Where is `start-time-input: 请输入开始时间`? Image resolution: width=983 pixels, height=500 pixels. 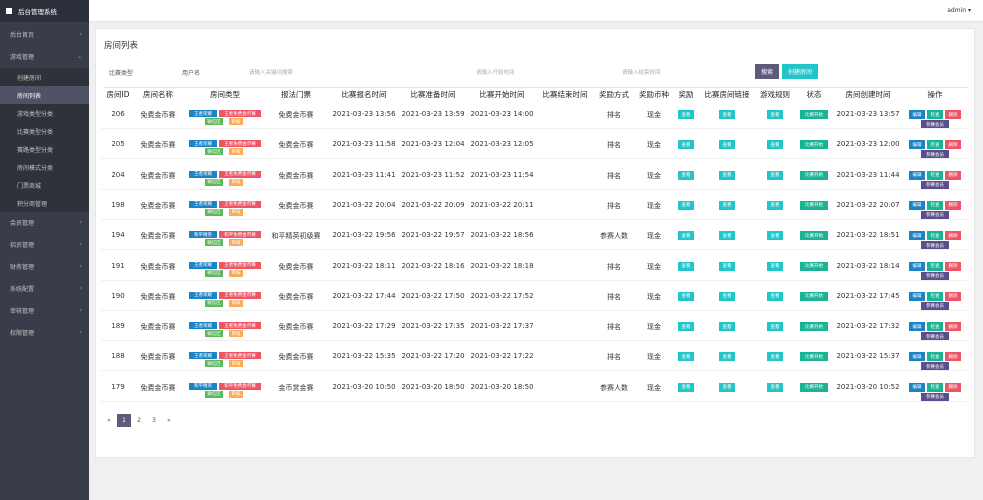 start-time-input: 请输入开始时间 is located at coordinates (495, 73).